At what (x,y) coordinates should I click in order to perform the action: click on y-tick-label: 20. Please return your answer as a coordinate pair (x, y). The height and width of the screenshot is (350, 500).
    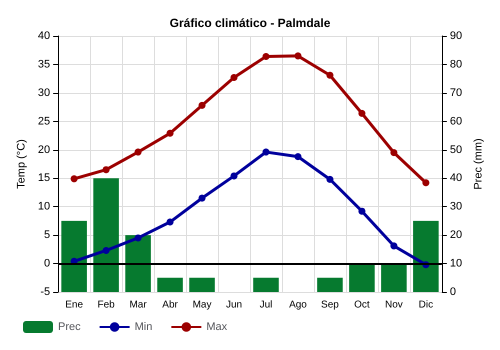
    Looking at the image, I should click on (44, 150).